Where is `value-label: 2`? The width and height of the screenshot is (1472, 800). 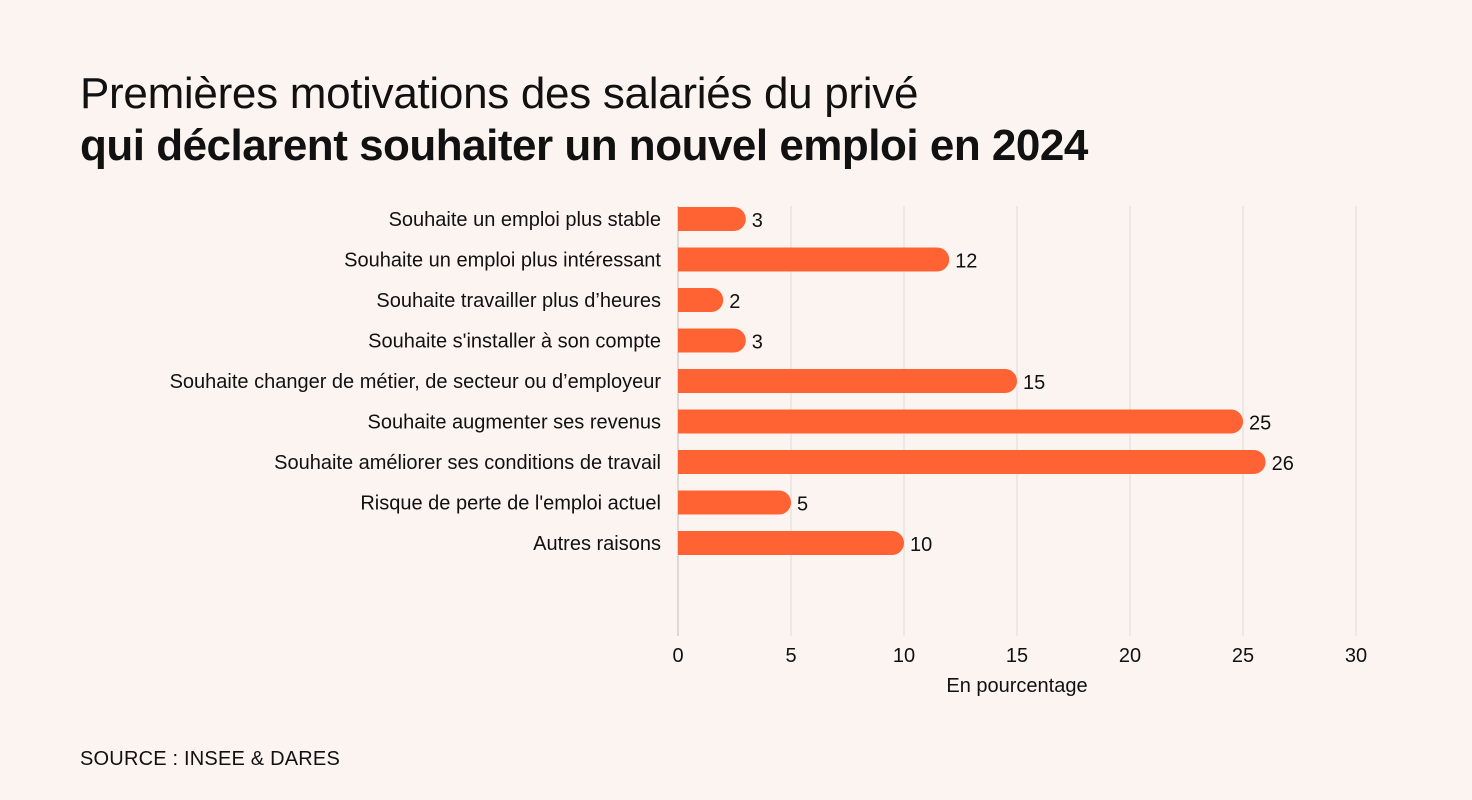
value-label: 2 is located at coordinates (734, 302).